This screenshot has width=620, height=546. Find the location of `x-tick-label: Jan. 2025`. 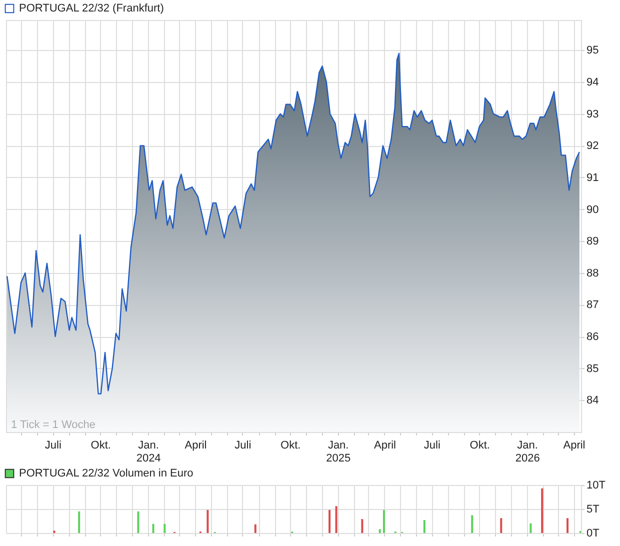

x-tick-label: Jan. 2025 is located at coordinates (338, 452).